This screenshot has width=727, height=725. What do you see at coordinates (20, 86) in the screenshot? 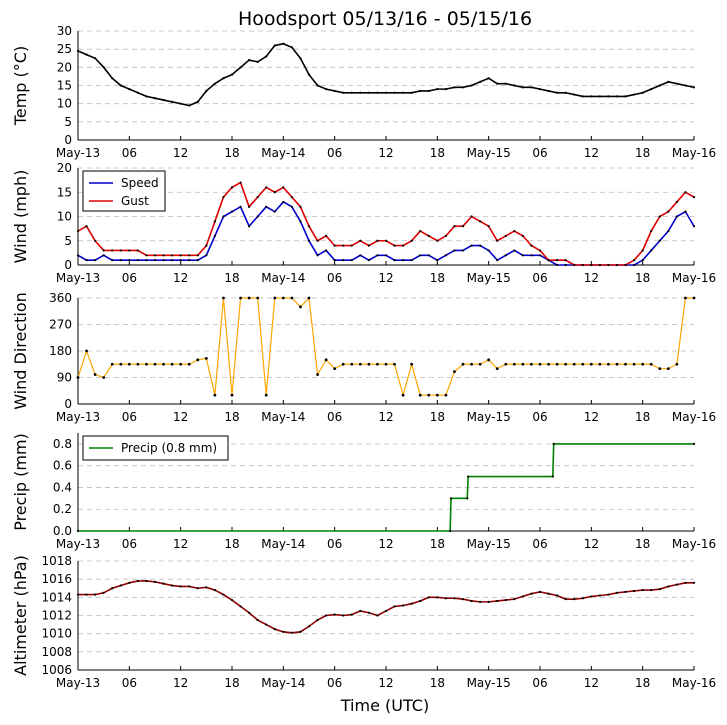
I see `y-axis-label: Temp (°C)` at bounding box center [20, 86].